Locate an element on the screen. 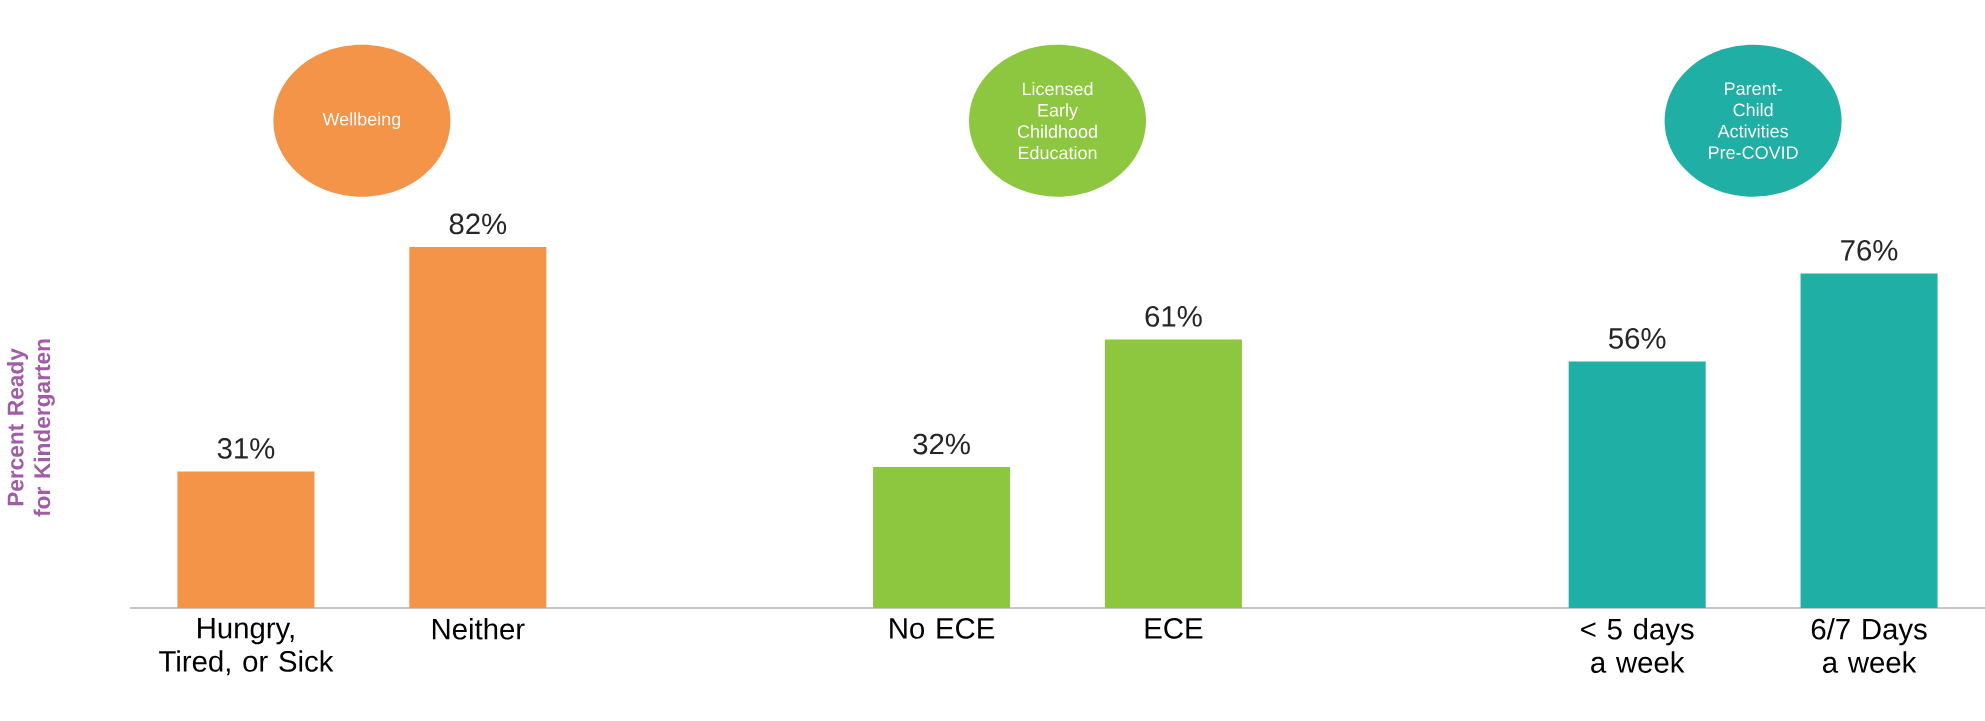  x-tick-label: ECE is located at coordinates (1174, 628).